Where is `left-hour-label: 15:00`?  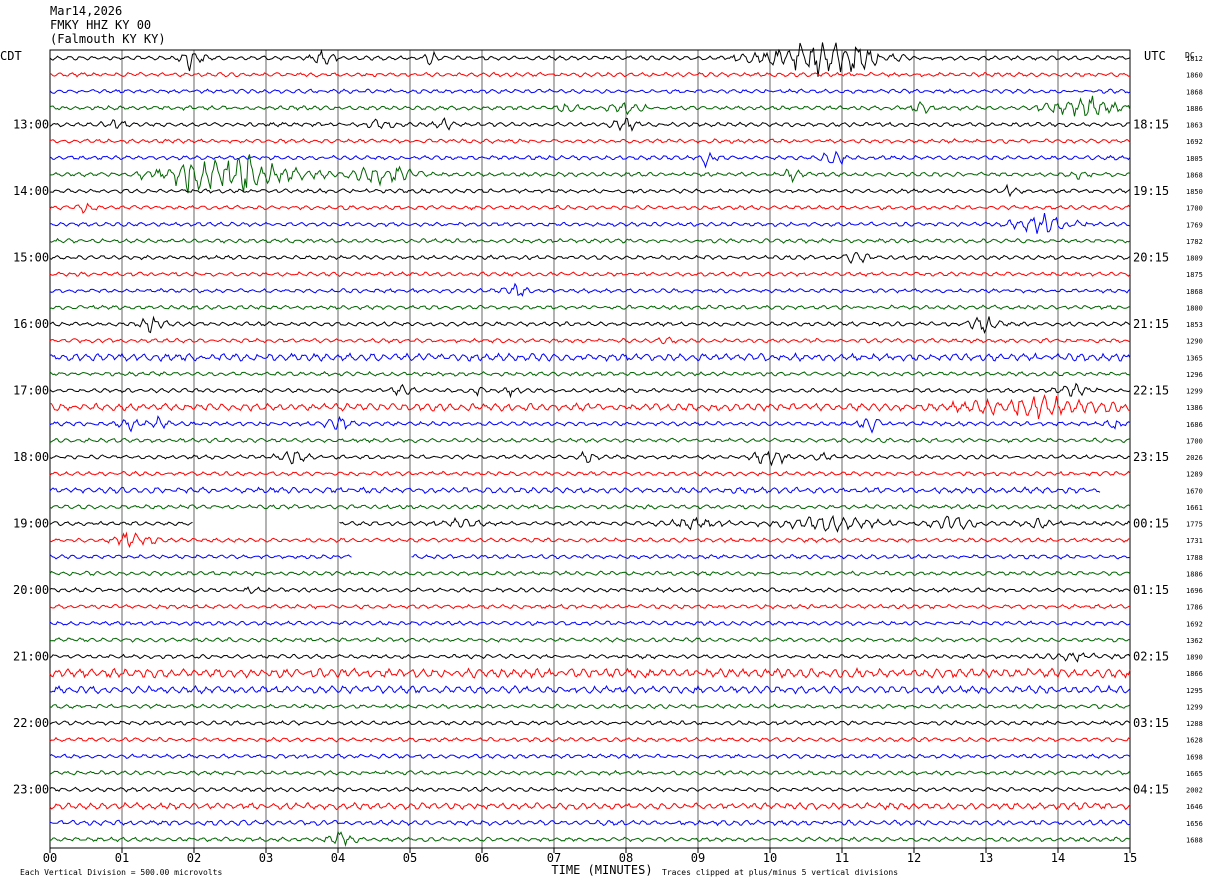 left-hour-label: 15:00 is located at coordinates (31, 258).